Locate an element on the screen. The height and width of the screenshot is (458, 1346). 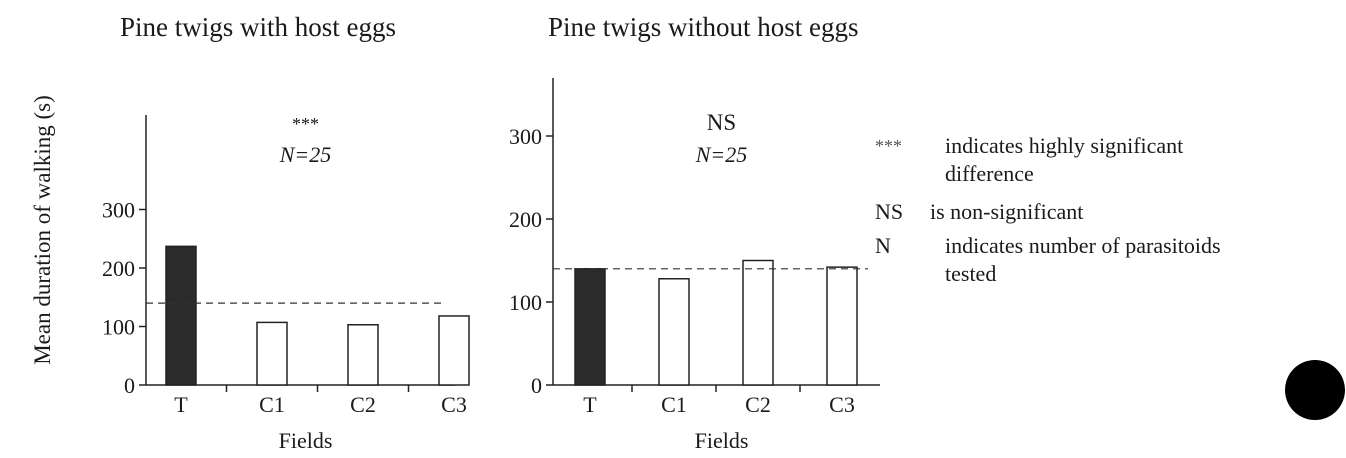
significance-label: *** is located at coordinates (305, 124).